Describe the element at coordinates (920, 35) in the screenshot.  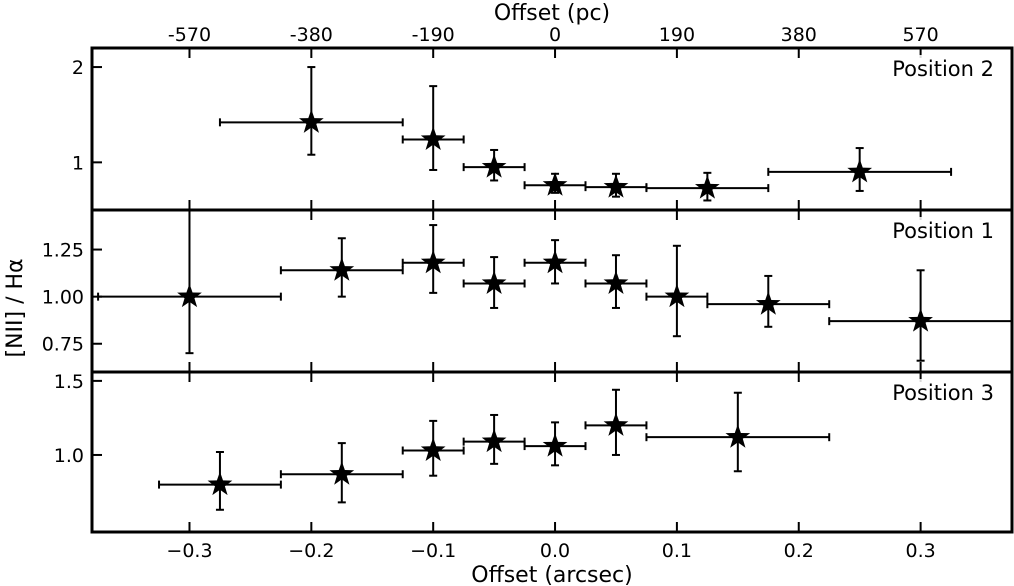
I see `x-tick-label-top: 570` at that location.